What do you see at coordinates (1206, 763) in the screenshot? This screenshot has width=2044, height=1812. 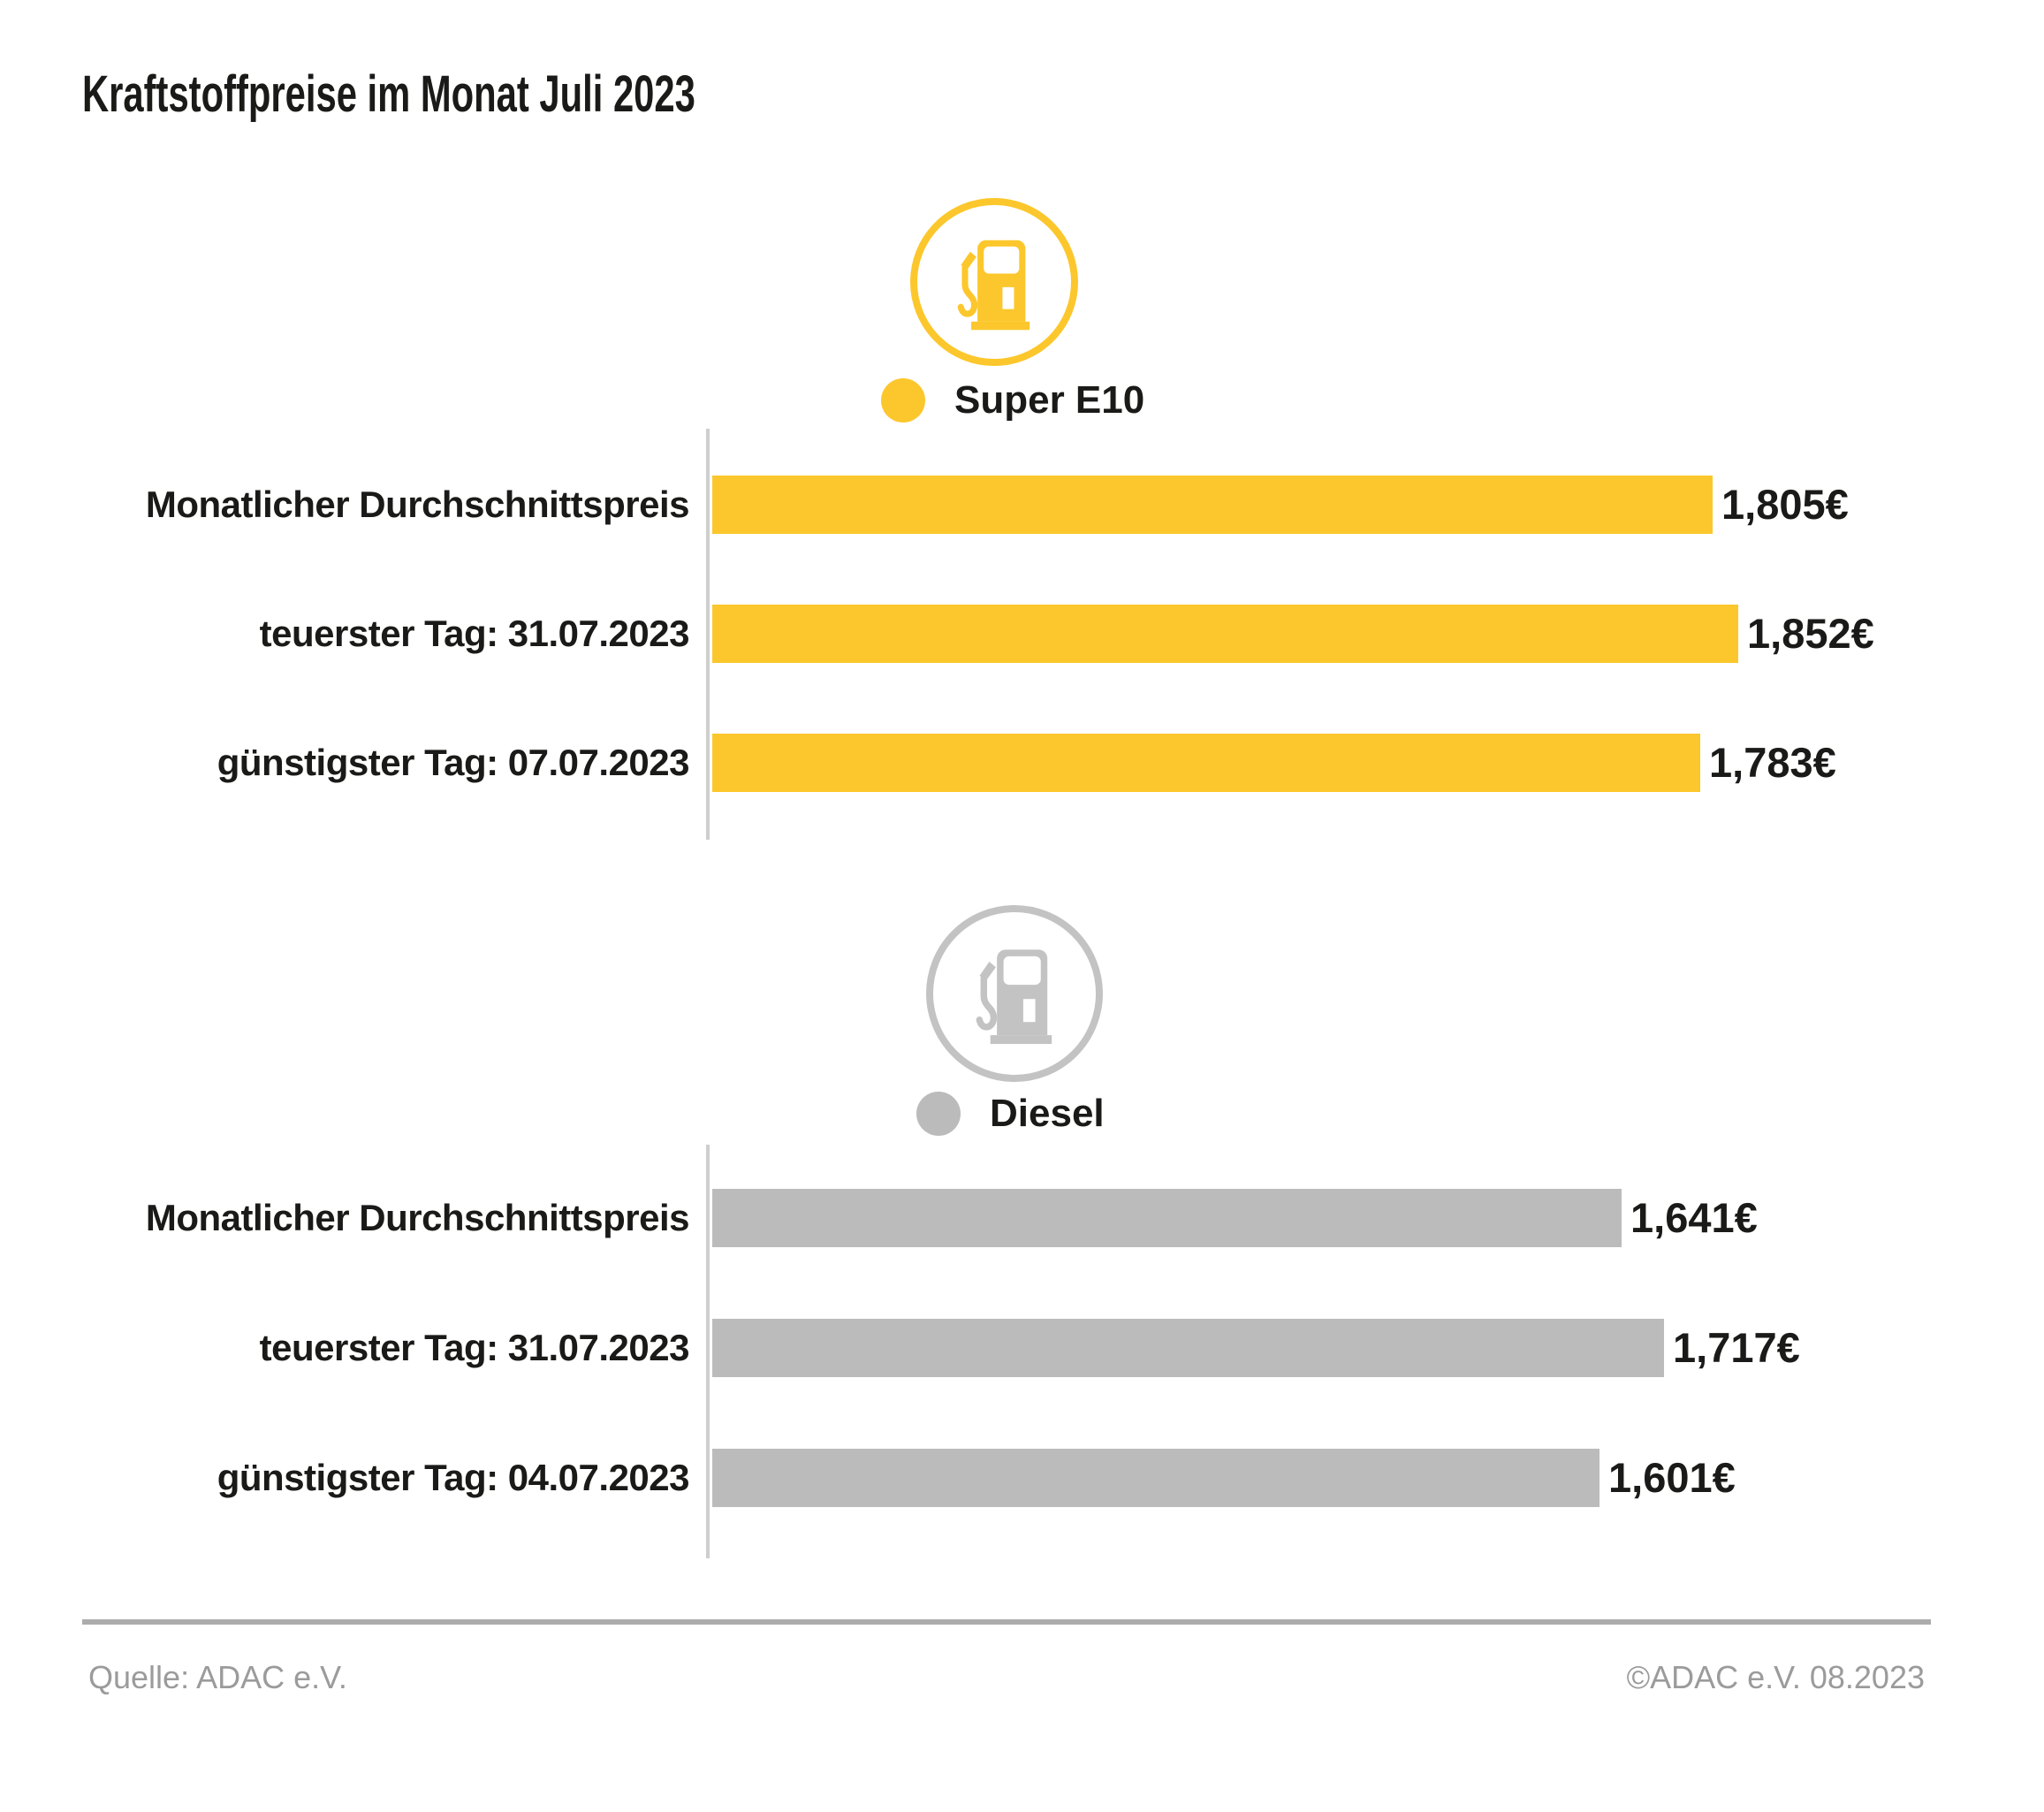 I see `bar-super-e10-min` at bounding box center [1206, 763].